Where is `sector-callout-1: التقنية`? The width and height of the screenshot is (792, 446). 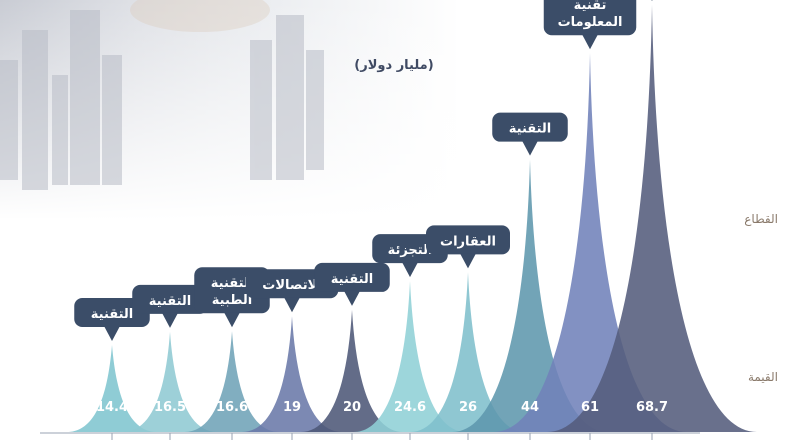 sector-callout-1: التقنية is located at coordinates (112, 319).